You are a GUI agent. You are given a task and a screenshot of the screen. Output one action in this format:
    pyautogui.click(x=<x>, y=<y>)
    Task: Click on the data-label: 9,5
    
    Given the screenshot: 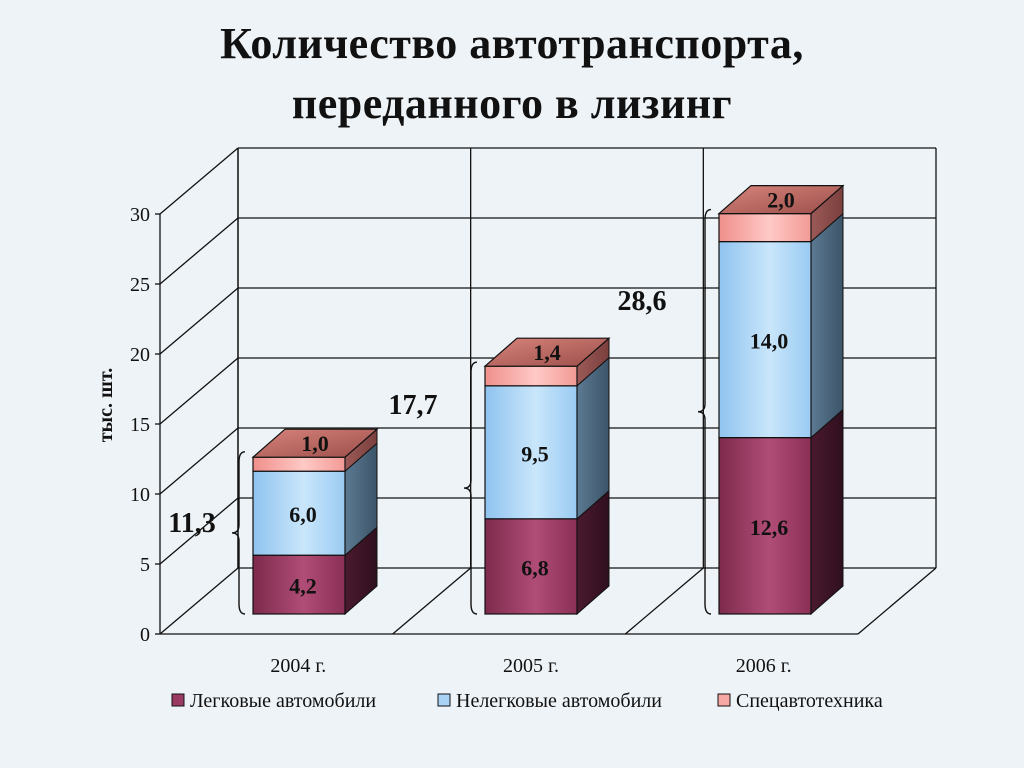 What is the action you would take?
    pyautogui.click(x=535, y=453)
    